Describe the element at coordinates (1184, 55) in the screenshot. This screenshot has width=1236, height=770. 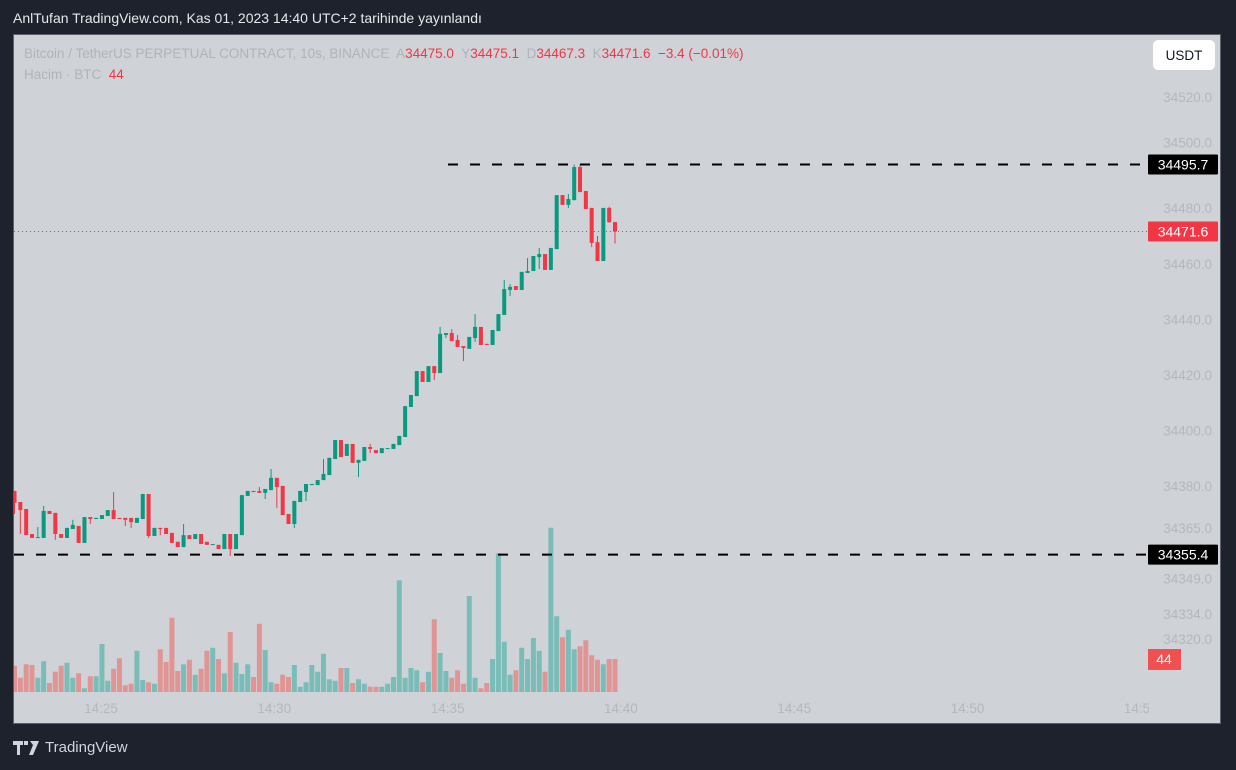
I see `currency-button: USDT` at that location.